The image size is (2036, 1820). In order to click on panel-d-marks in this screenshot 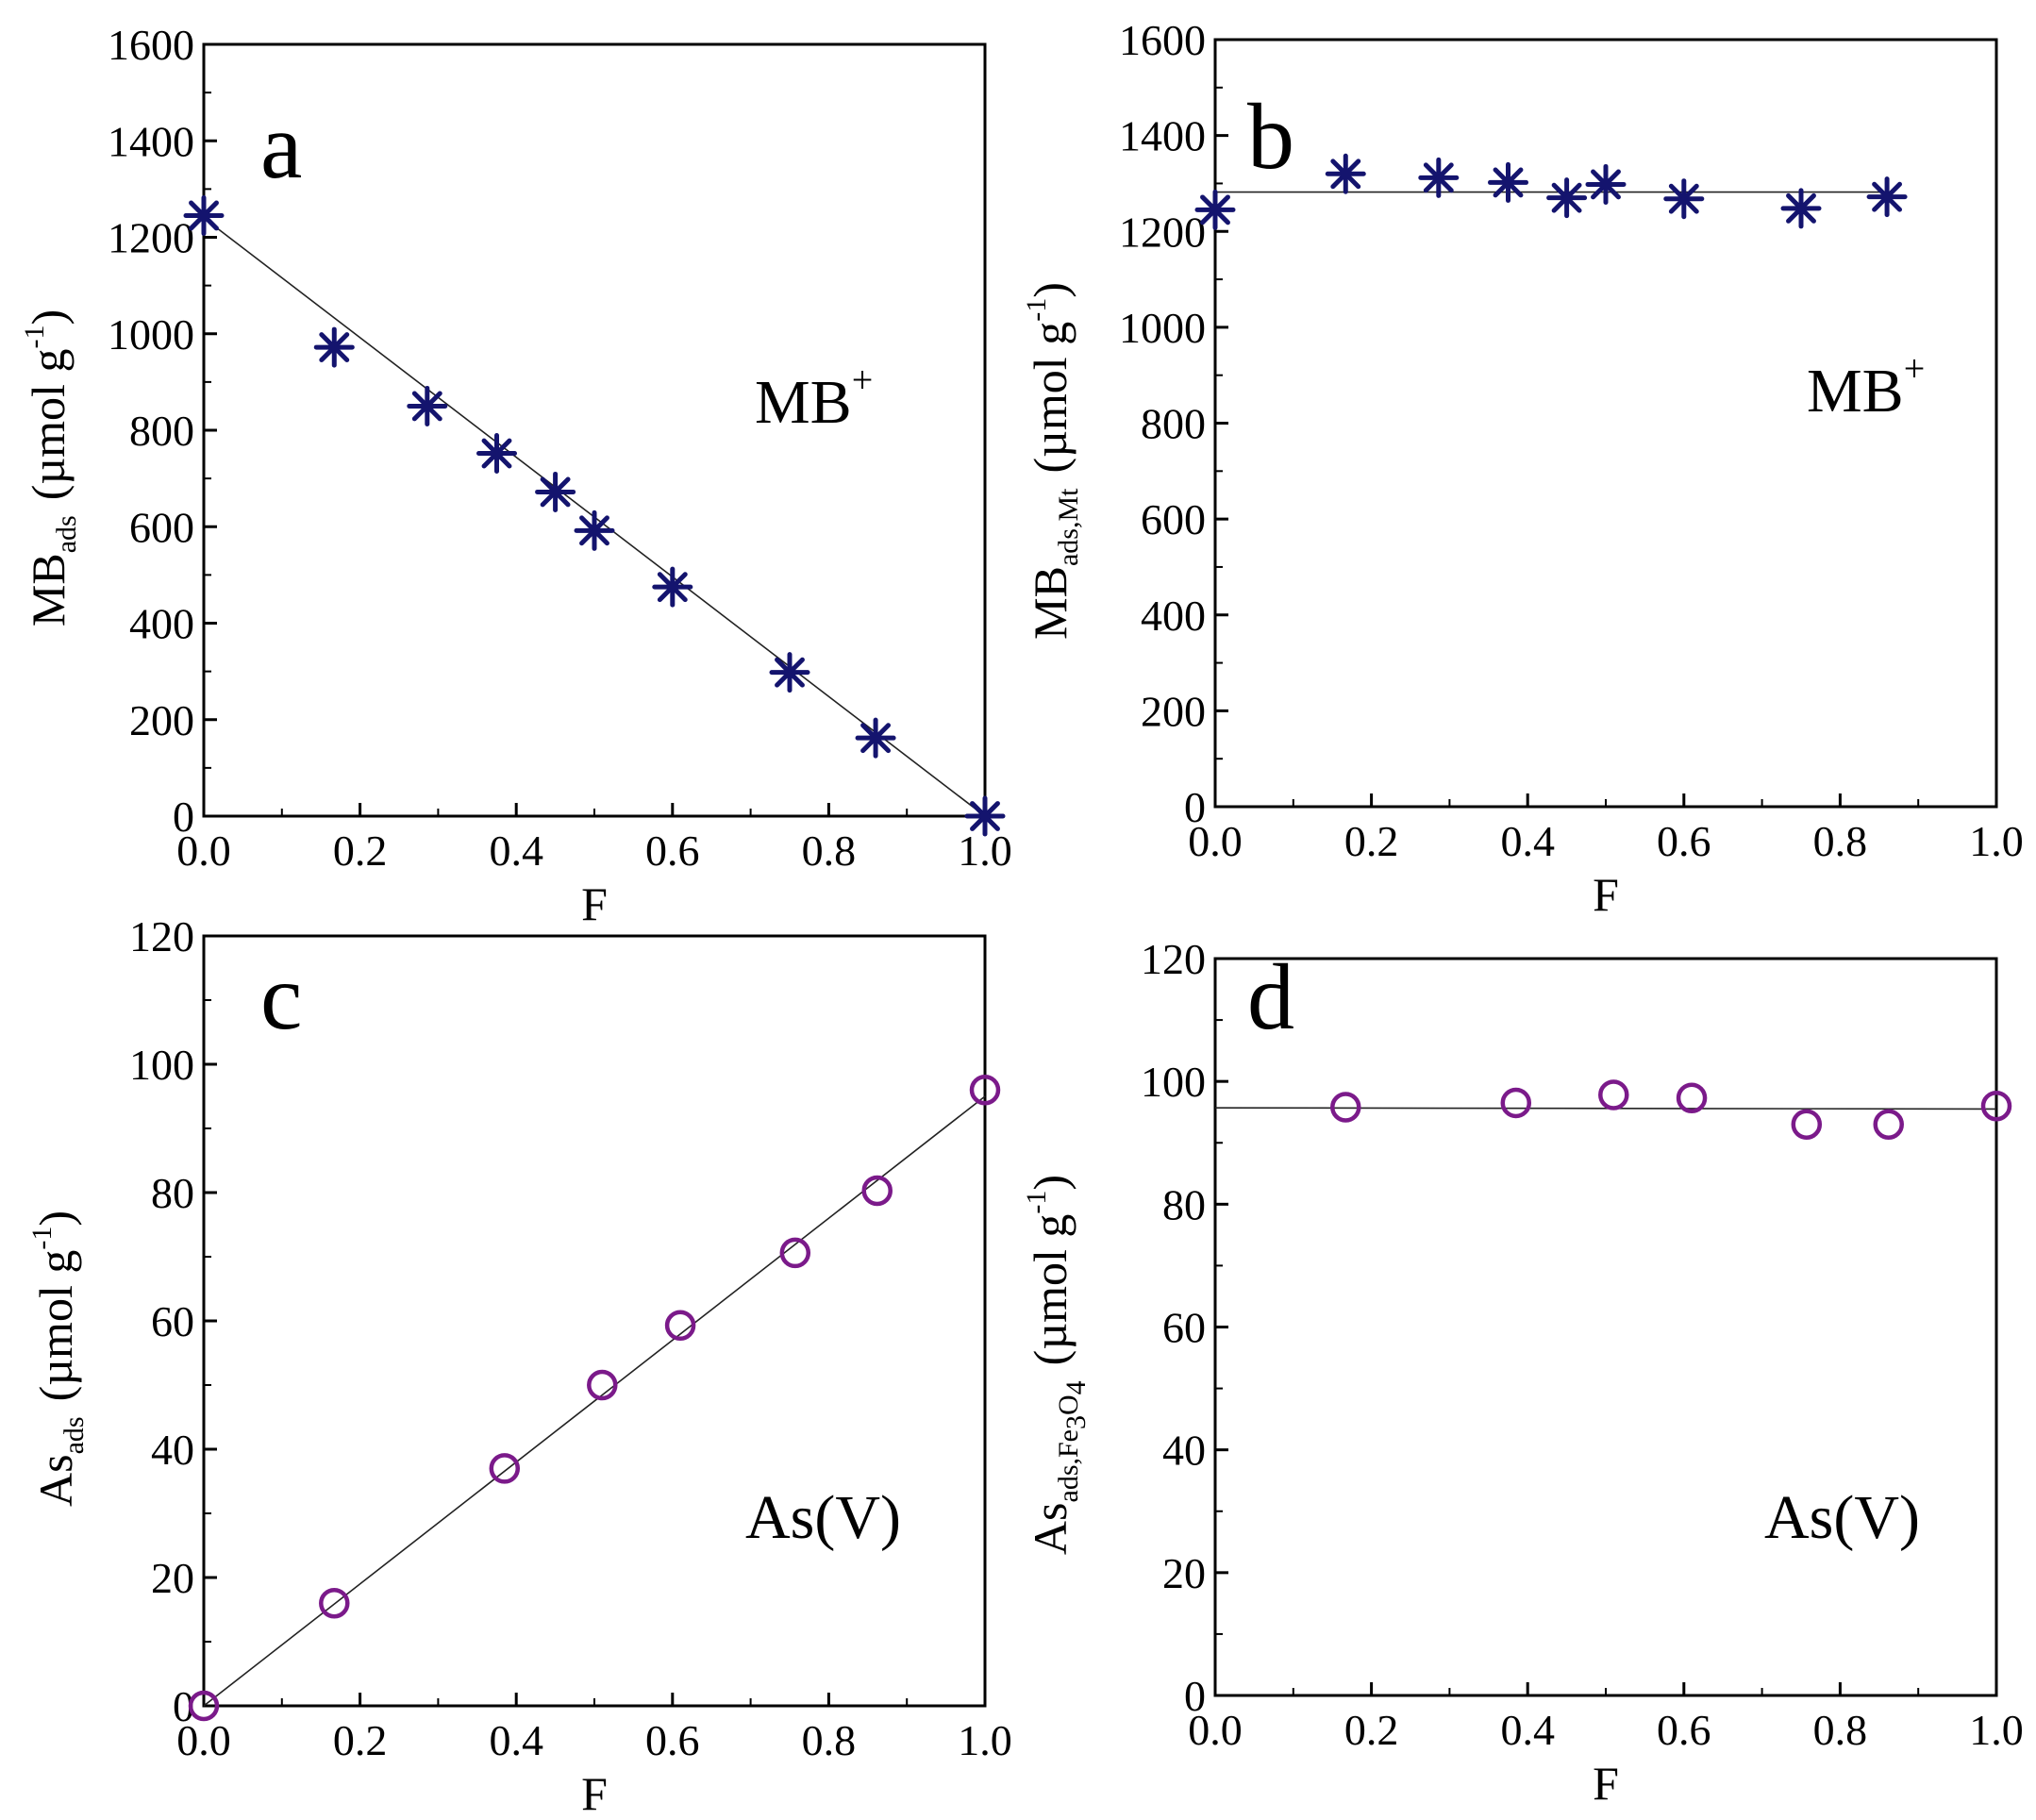, I will do `click(1613, 1109)`.